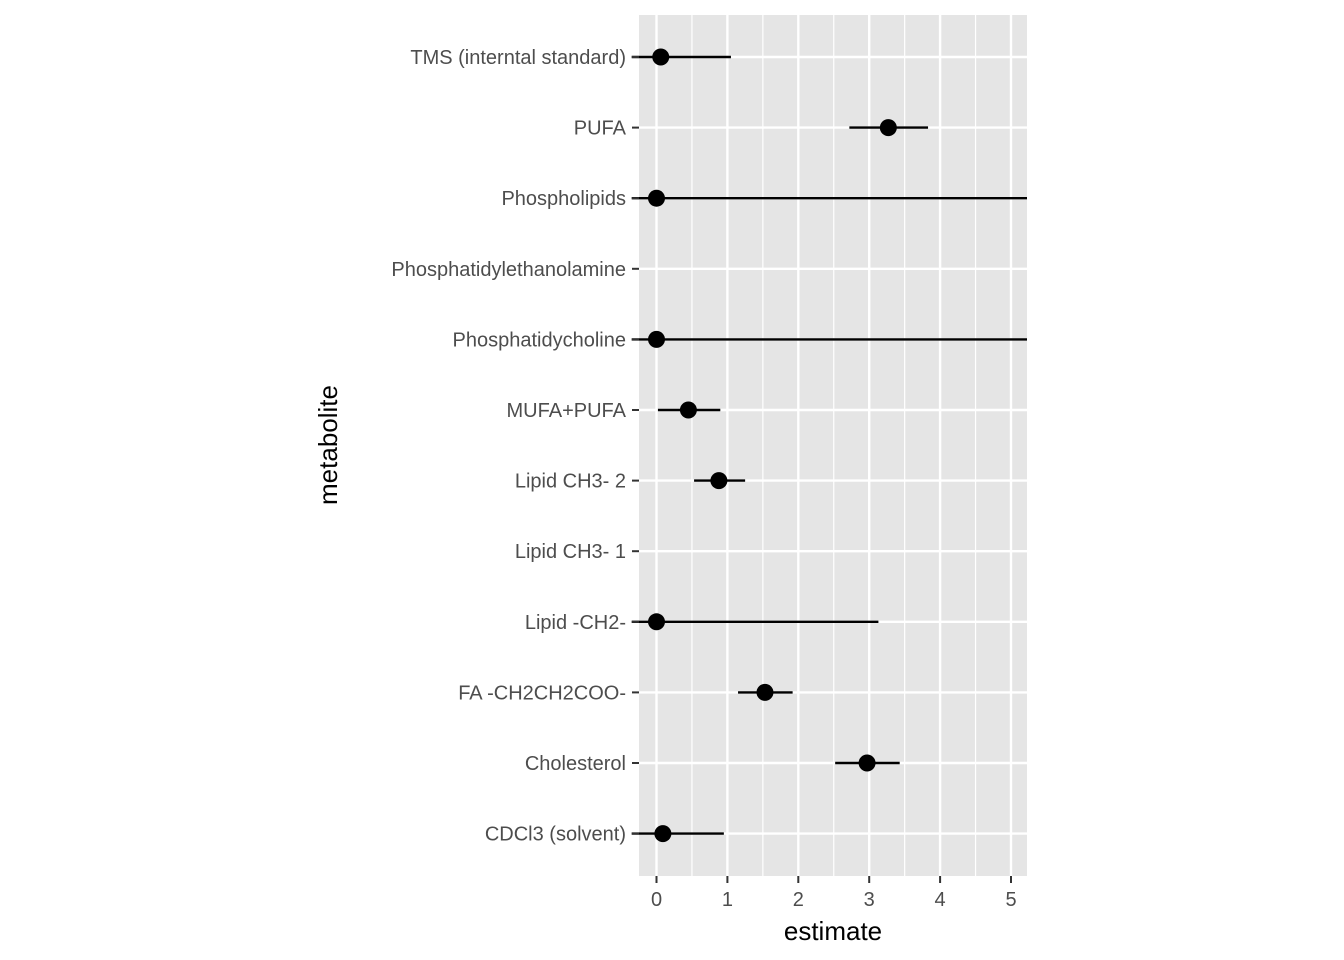 The height and width of the screenshot is (960, 1344). I want to click on y-axis-title: metabolite, so click(328, 445).